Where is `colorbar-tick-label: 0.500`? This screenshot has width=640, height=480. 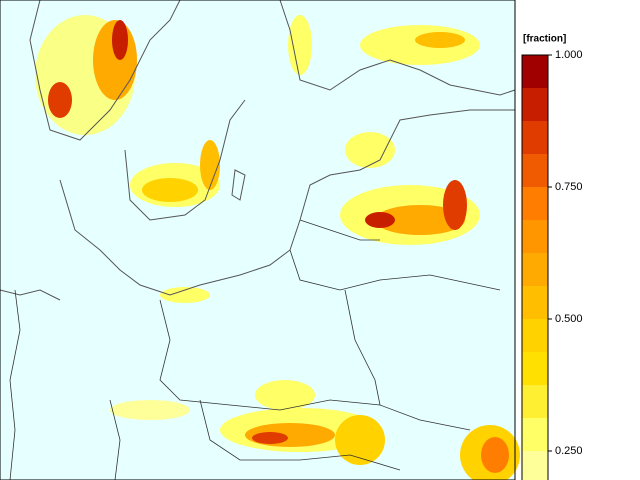
colorbar-tick-label: 0.500 is located at coordinates (569, 319).